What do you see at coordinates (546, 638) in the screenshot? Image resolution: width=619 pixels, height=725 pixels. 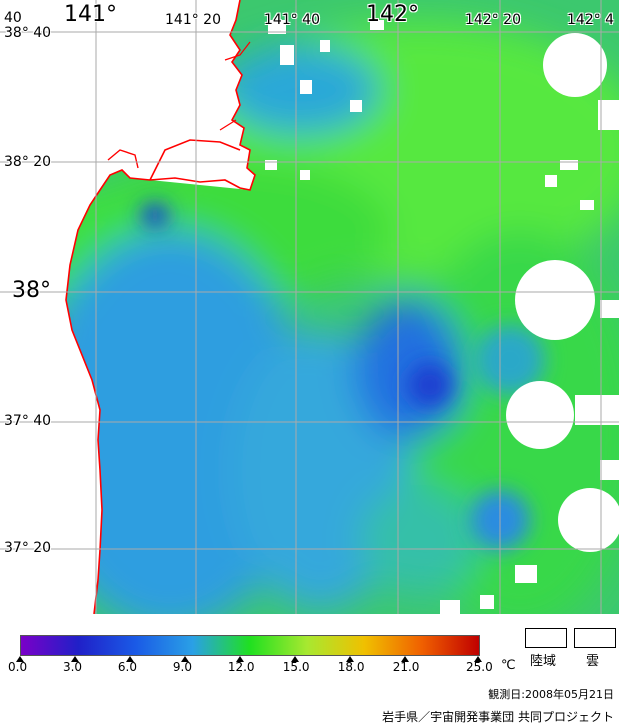 I see `land-swatch` at bounding box center [546, 638].